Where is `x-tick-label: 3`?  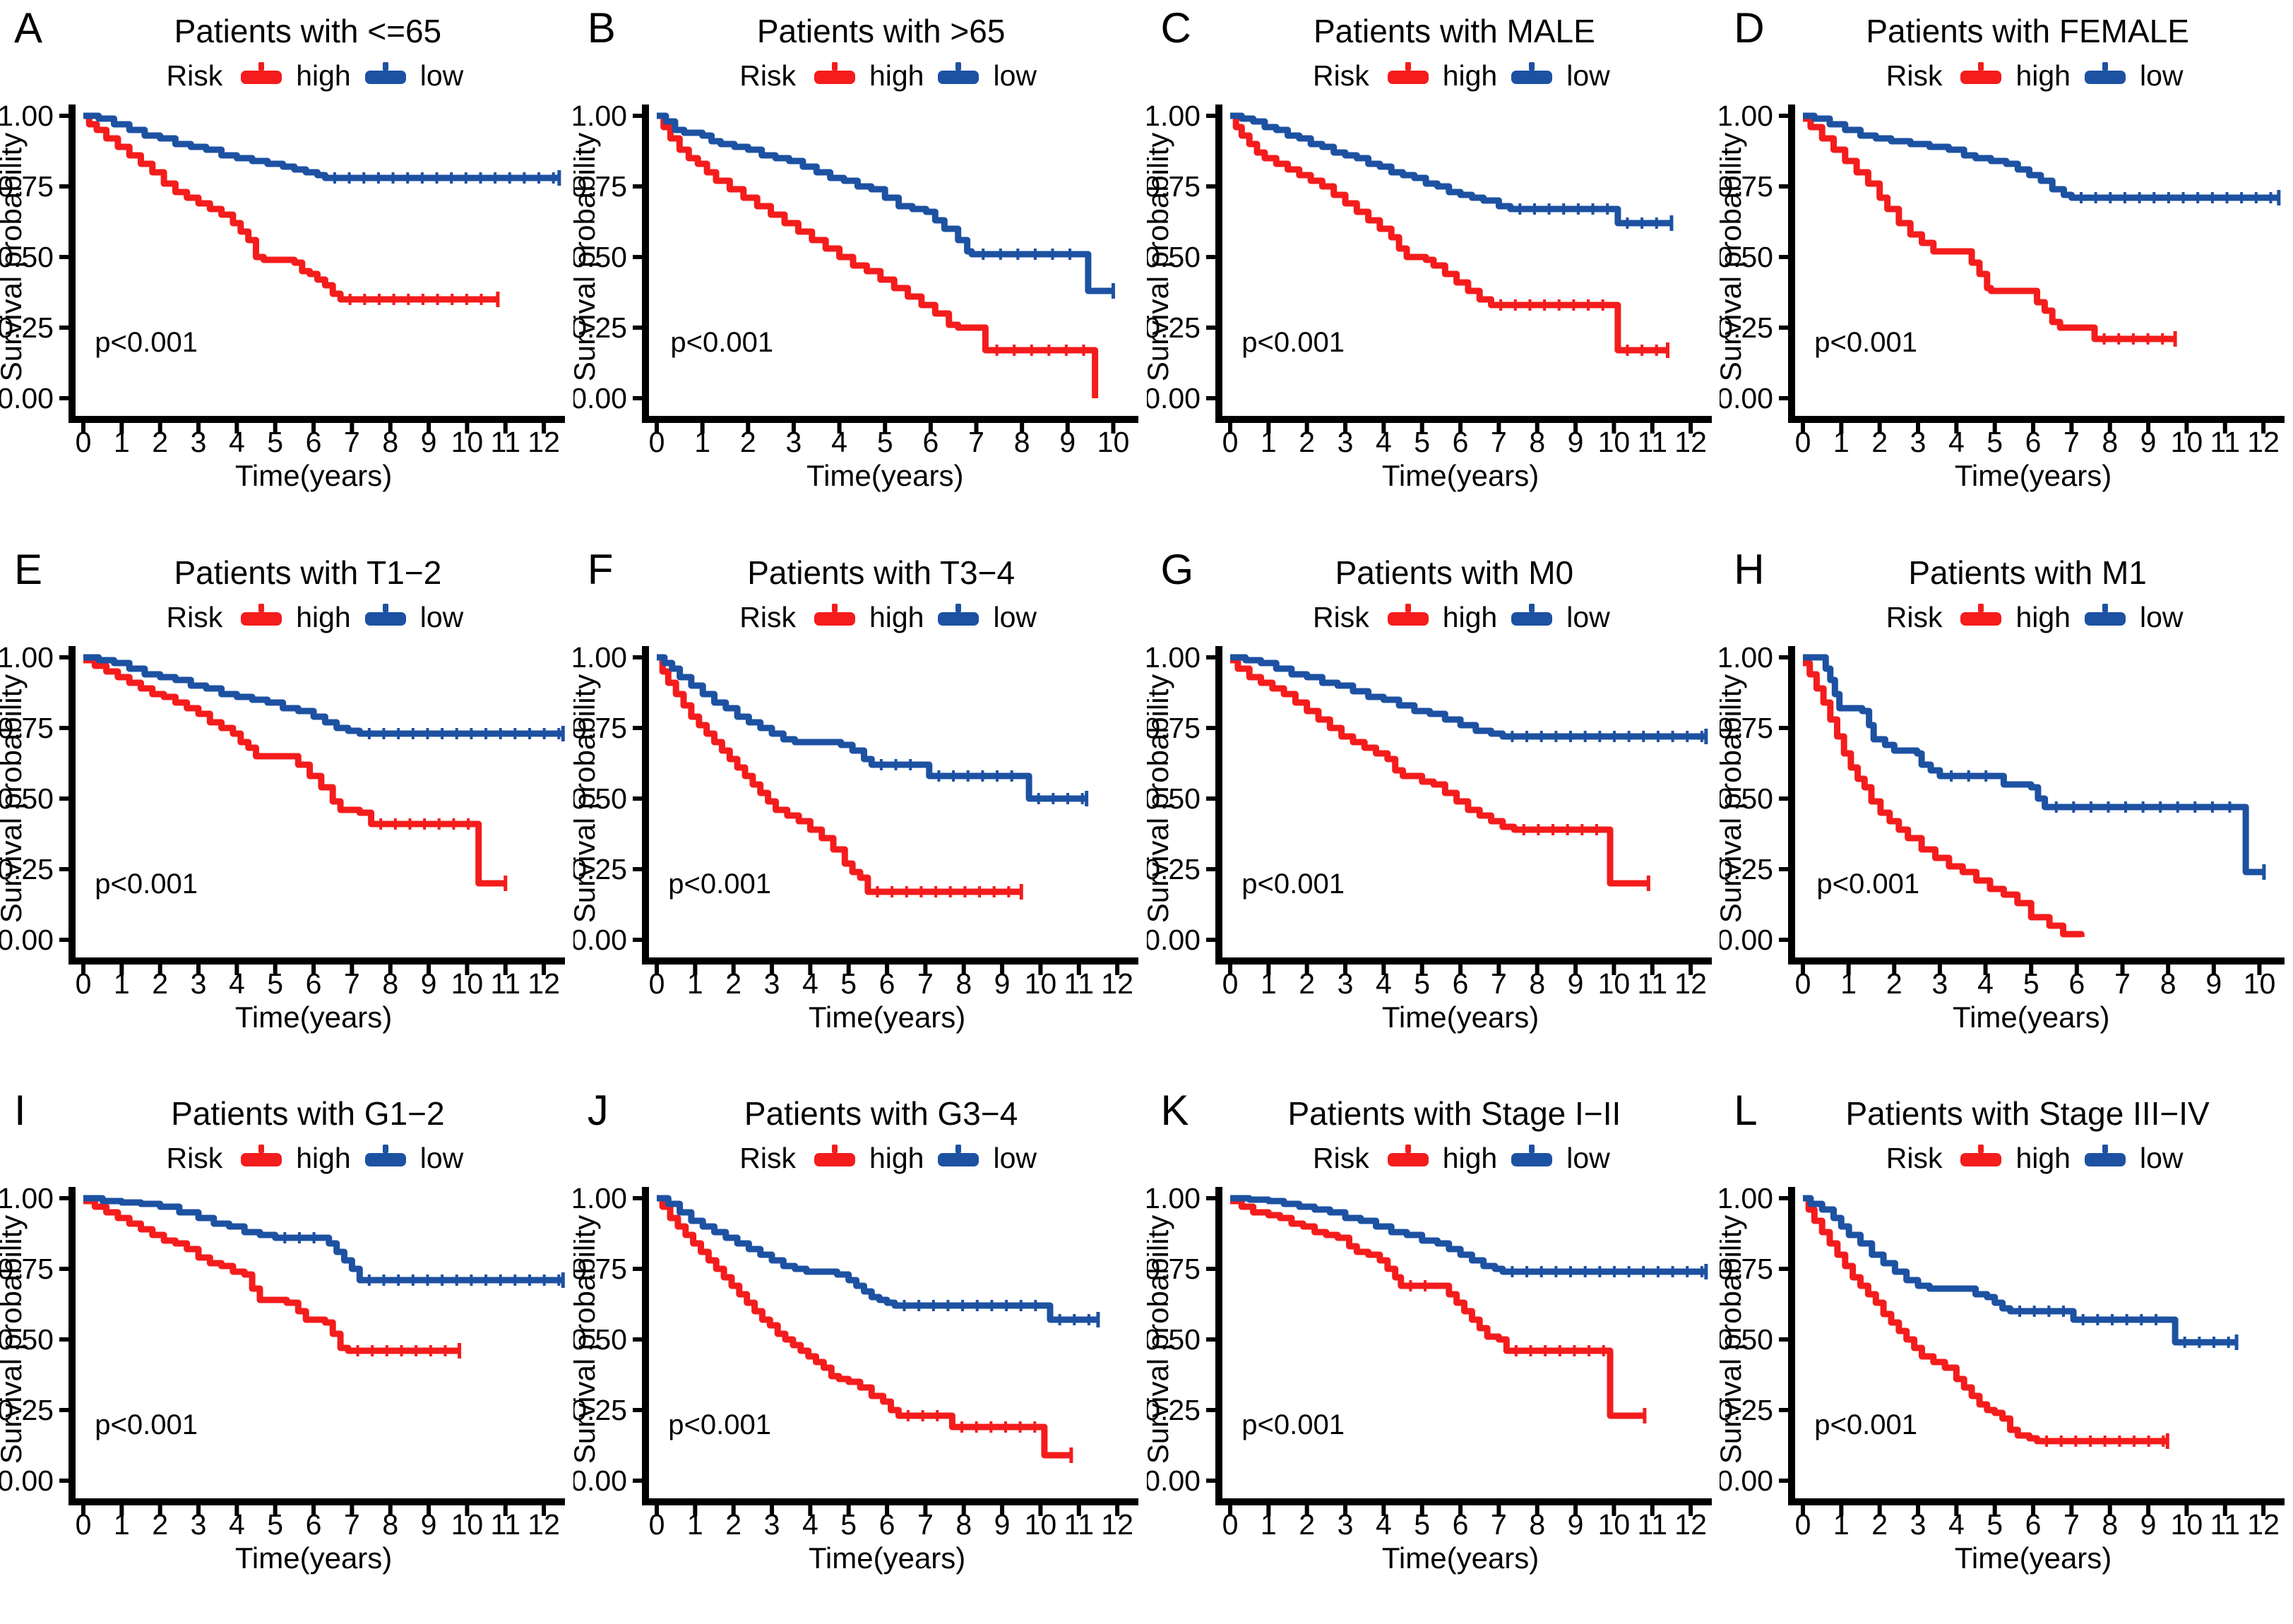
x-tick-label: 3 is located at coordinates (1345, 983).